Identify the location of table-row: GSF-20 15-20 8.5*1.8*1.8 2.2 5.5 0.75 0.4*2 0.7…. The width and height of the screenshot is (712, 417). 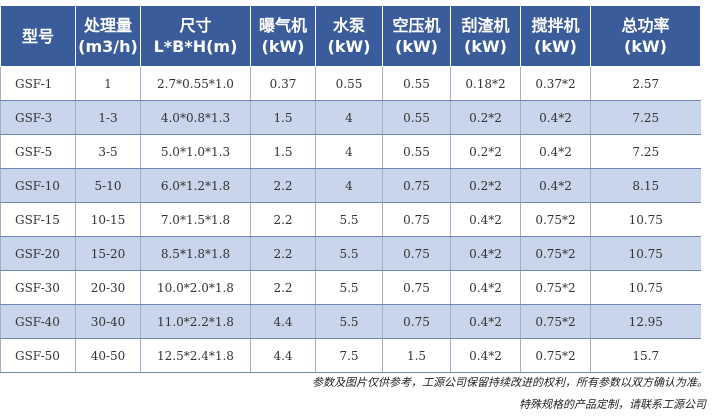
(350, 253).